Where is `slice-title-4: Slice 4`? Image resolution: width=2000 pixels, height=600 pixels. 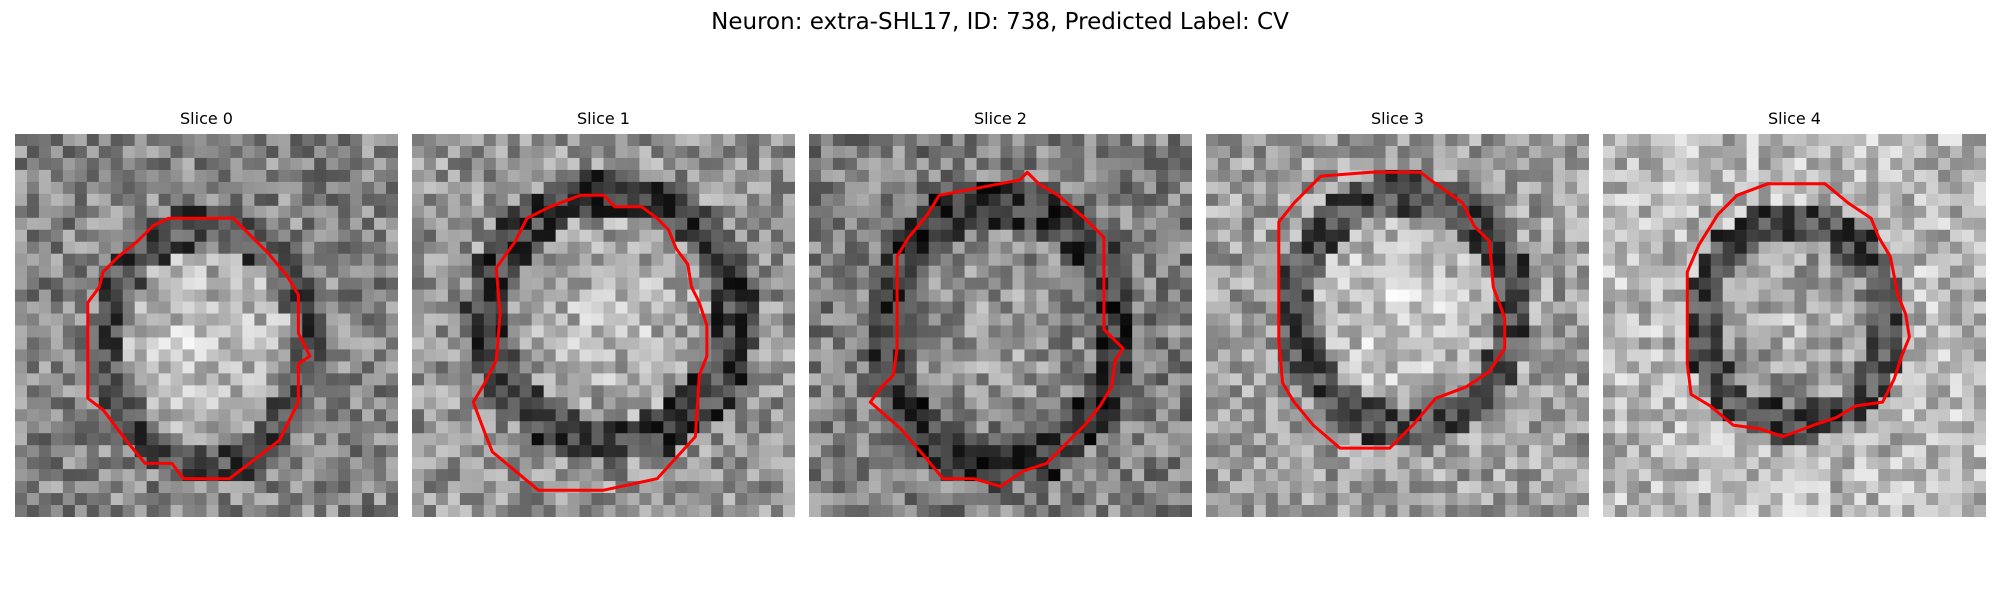
slice-title-4: Slice 4 is located at coordinates (1794, 118).